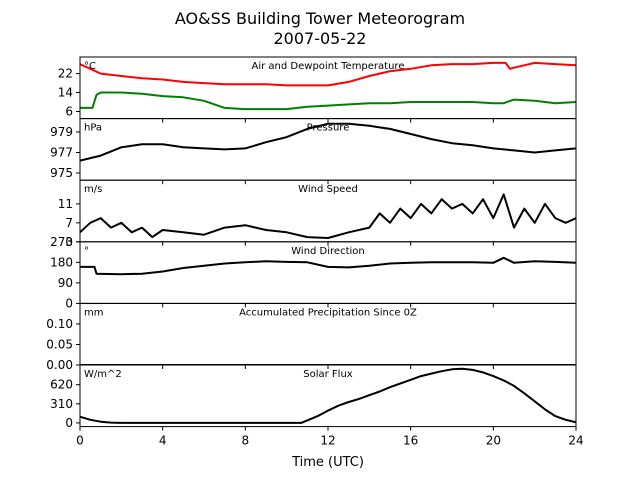  I want to click on x-tick-label: 20, so click(493, 441).